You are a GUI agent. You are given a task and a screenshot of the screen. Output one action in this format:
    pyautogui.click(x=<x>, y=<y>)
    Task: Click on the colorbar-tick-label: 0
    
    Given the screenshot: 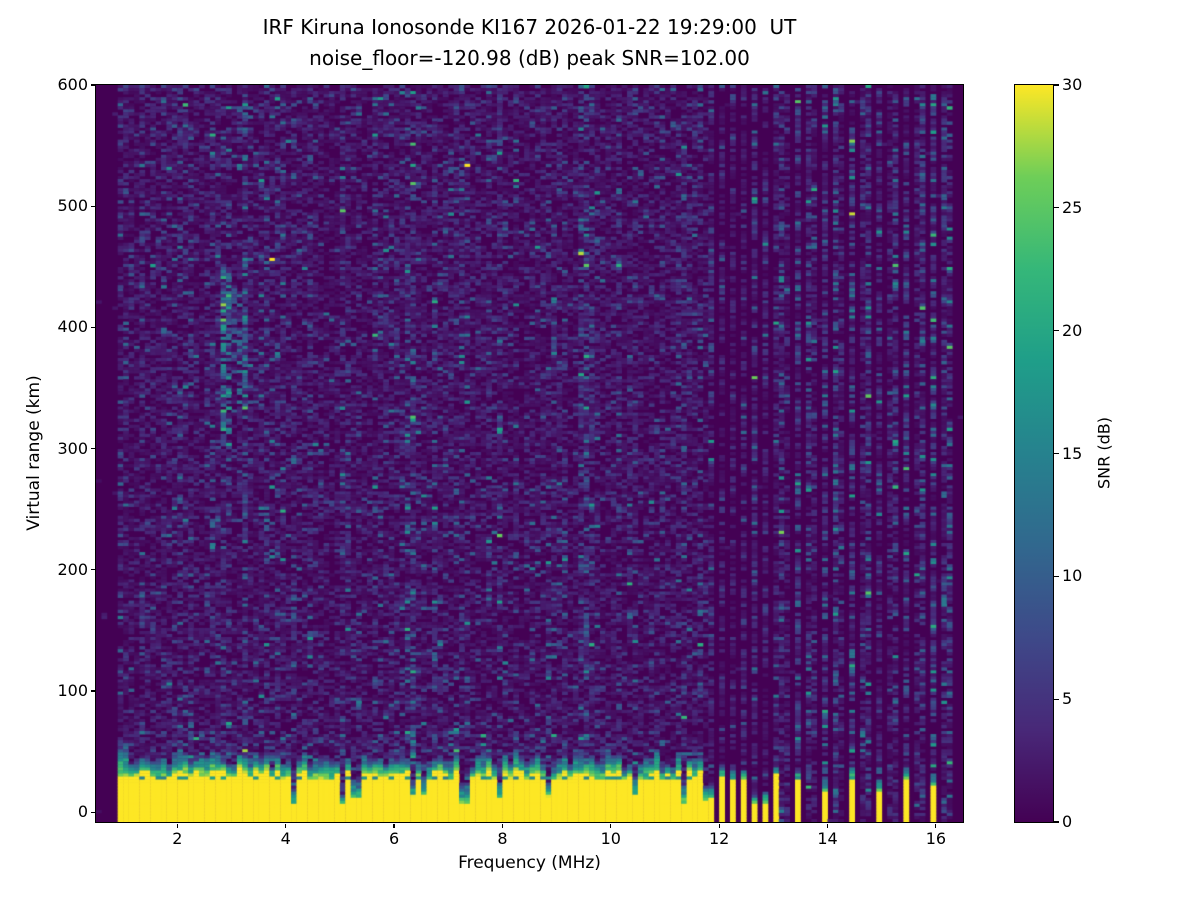 What is the action you would take?
    pyautogui.click(x=1067, y=821)
    